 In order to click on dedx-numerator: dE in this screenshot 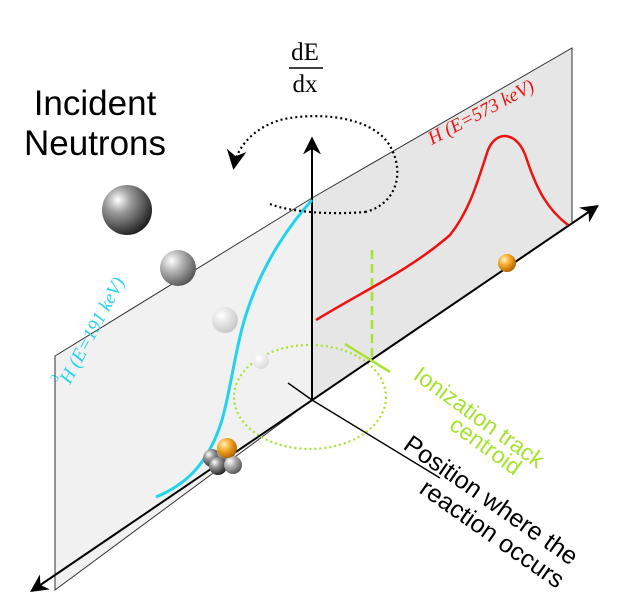, I will do `click(305, 52)`.